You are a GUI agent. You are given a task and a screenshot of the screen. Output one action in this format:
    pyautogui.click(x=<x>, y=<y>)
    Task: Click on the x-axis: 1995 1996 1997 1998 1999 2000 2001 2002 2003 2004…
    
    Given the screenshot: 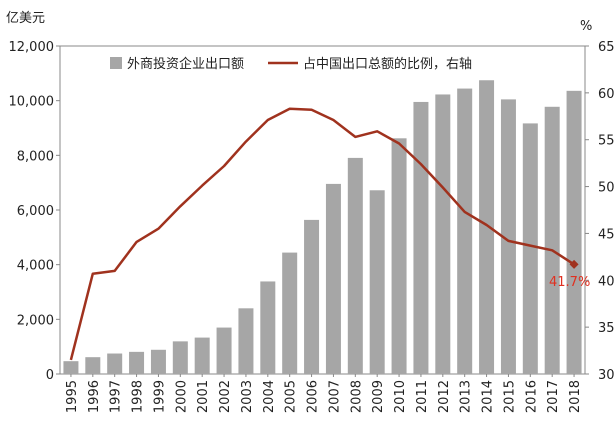 What is the action you would take?
    pyautogui.click(x=324, y=393)
    